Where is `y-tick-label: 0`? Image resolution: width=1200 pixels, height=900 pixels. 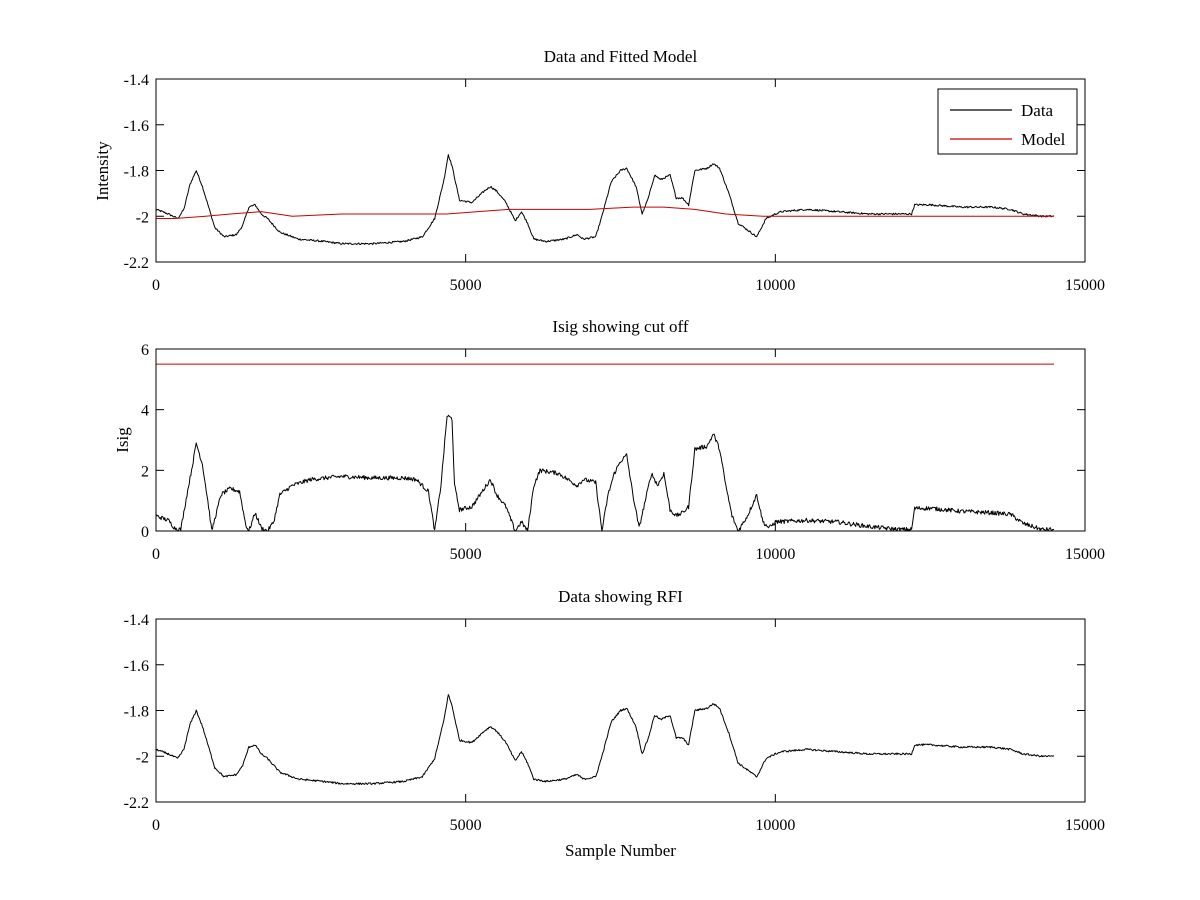 y-tick-label: 0 is located at coordinates (145, 532).